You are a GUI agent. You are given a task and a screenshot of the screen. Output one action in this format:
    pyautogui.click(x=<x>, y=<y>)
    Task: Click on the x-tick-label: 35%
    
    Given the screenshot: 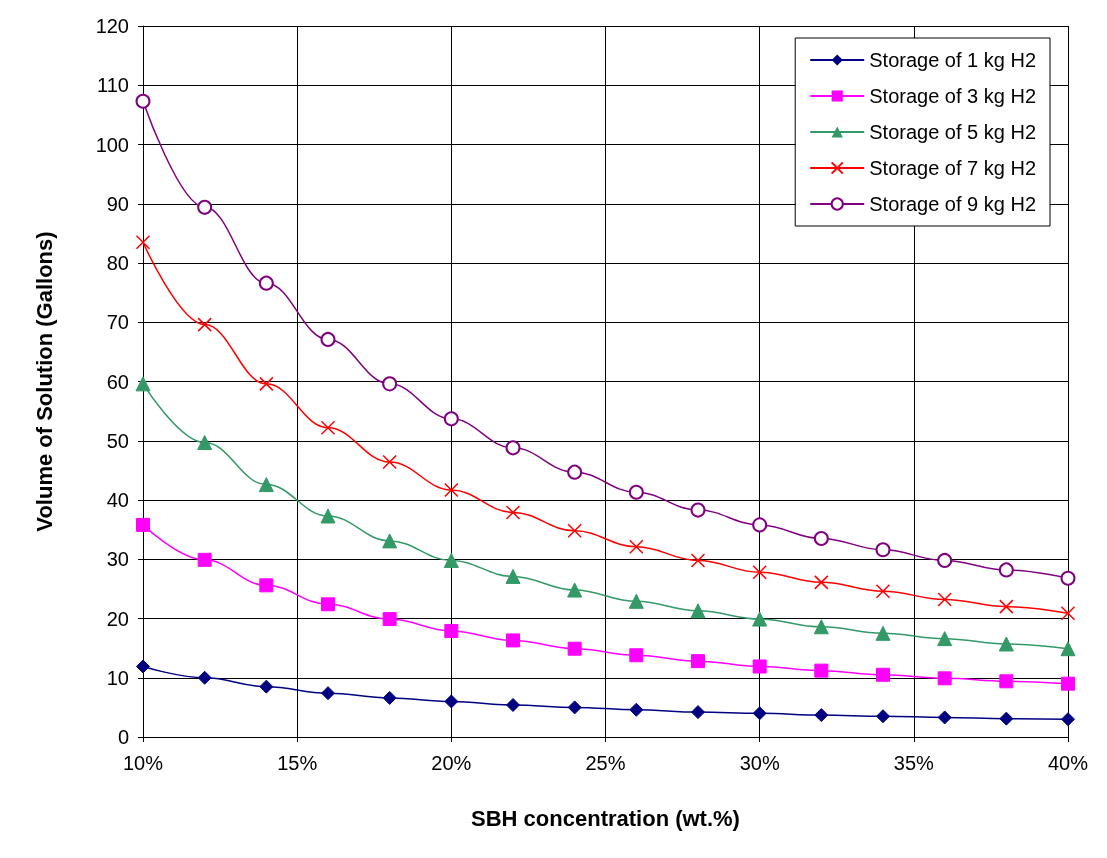 What is the action you would take?
    pyautogui.click(x=914, y=763)
    